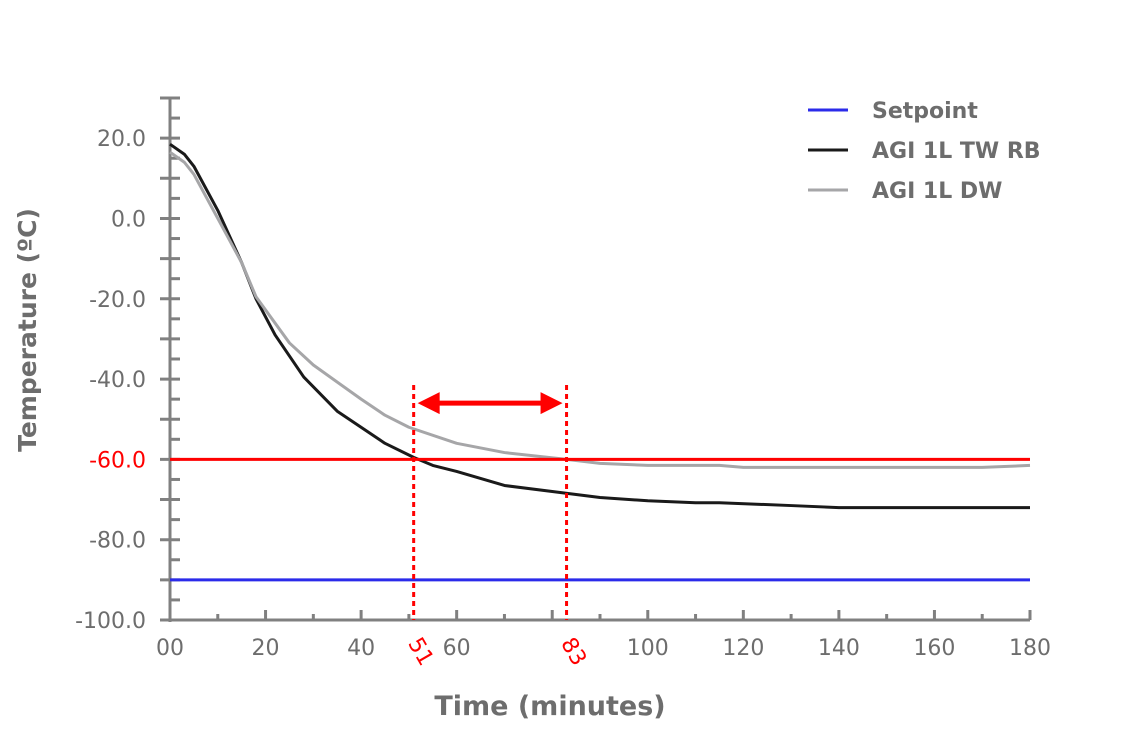 The image size is (1125, 734). I want to click on y-tick-label: -20.0, so click(117, 300).